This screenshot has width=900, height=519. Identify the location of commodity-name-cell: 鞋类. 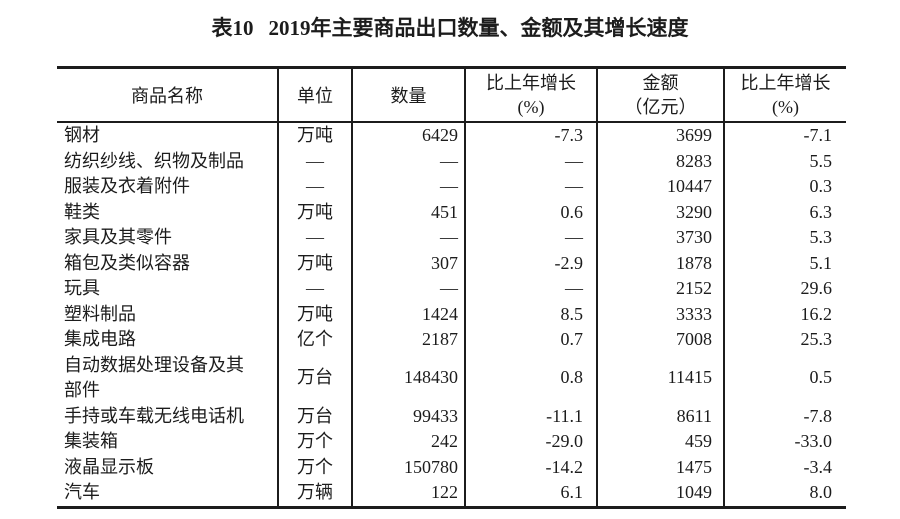
(168, 212).